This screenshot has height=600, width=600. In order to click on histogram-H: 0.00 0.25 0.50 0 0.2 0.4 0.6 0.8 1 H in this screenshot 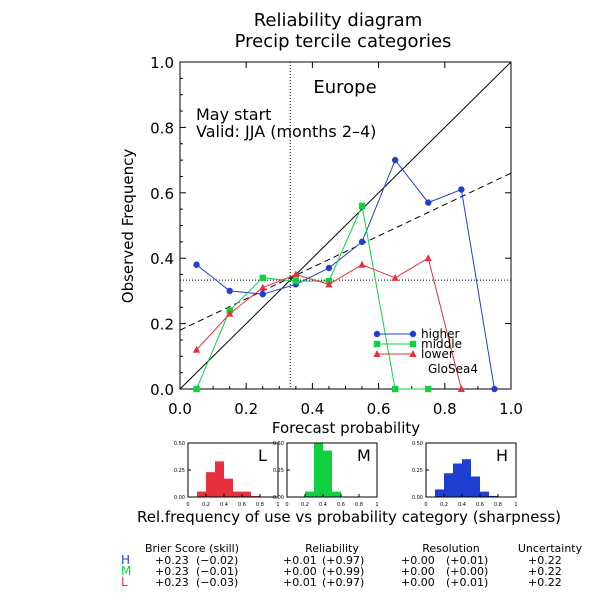, I will do `click(465, 474)`.